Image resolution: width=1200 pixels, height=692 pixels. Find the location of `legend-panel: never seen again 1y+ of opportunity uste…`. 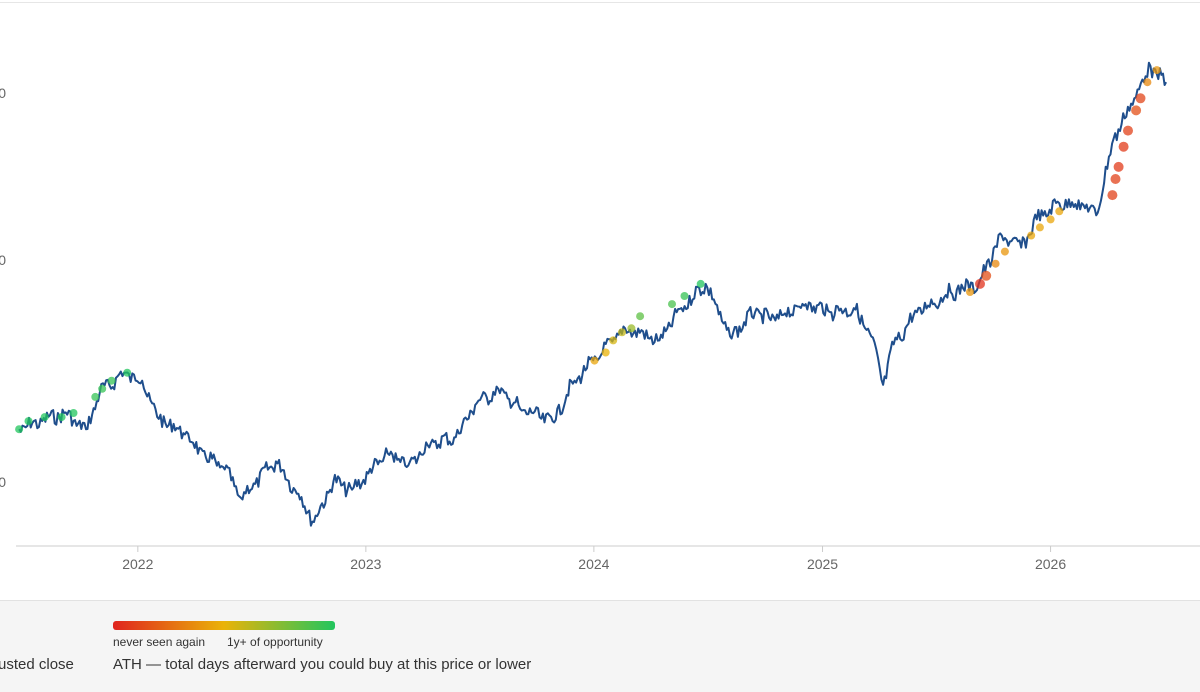

legend-panel: never seen again 1y+ of opportunity uste… is located at coordinates (600, 646).